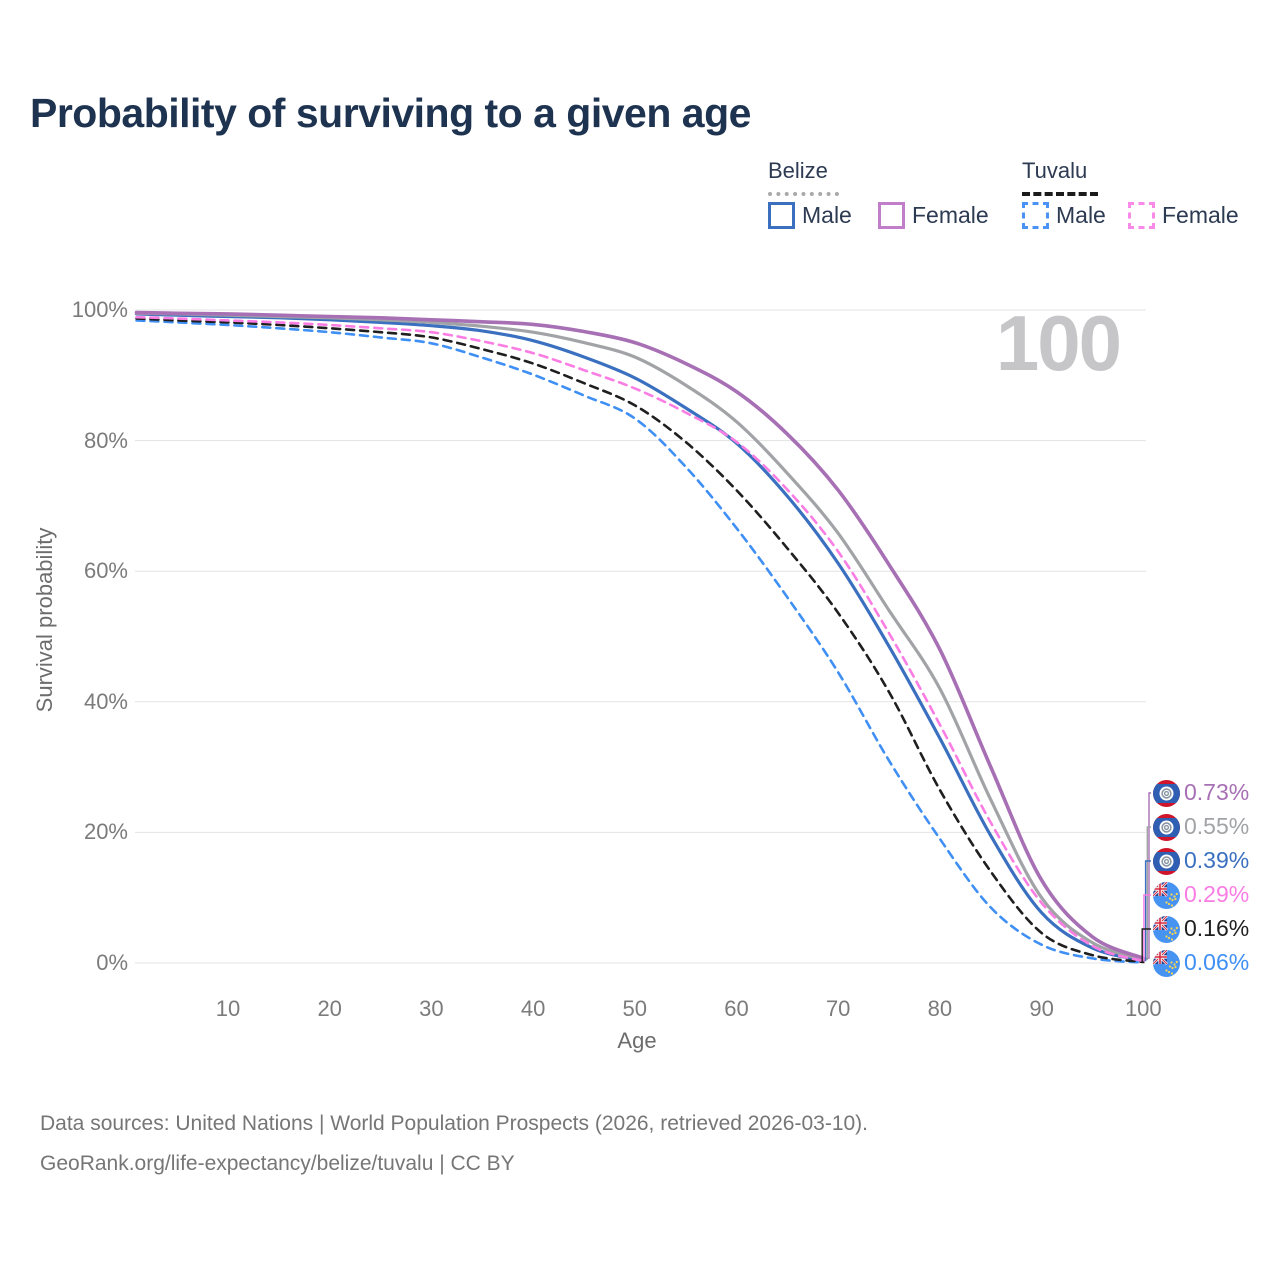 The image size is (1280, 1280). Describe the element at coordinates (329, 1008) in the screenshot. I see `x-tick-label: 20` at that location.